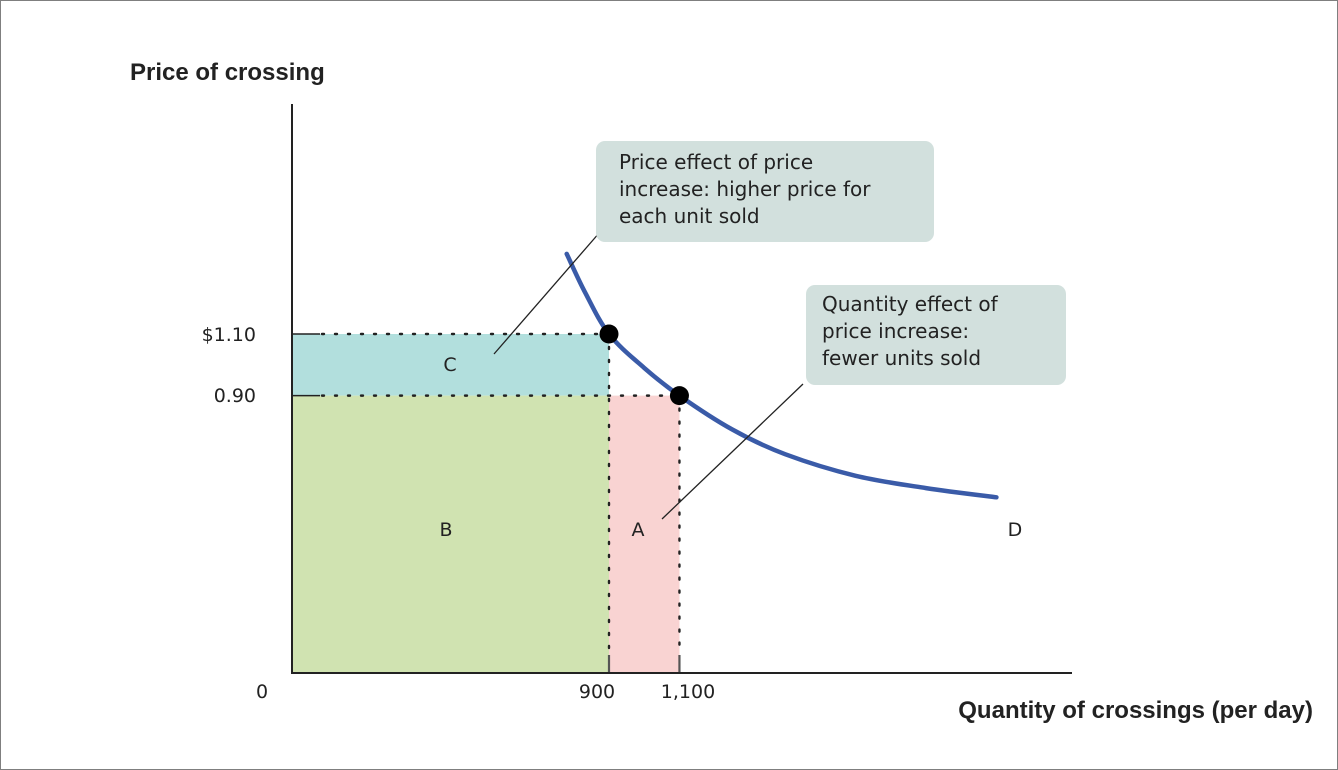 This screenshot has height=770, width=1338. Describe the element at coordinates (1015, 530) in the screenshot. I see `demand-curve-label: D` at that location.